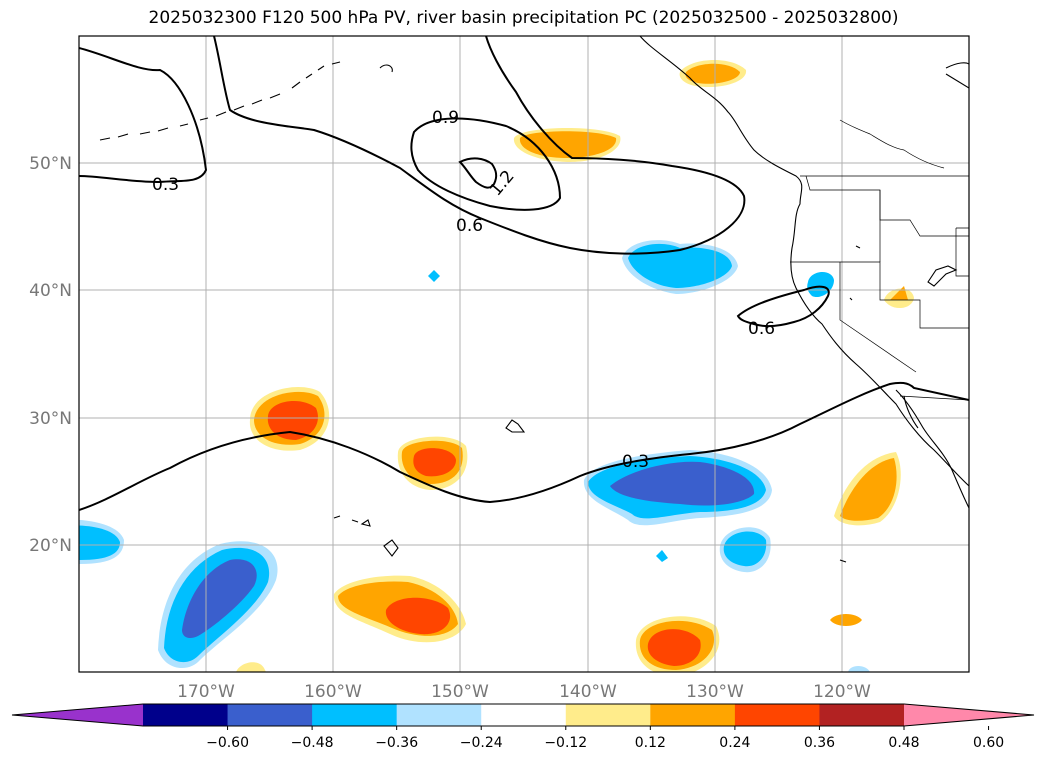 This screenshot has width=1047, height=765. Describe the element at coordinates (460, 692) in the screenshot. I see `lon-label: 150°W` at that location.